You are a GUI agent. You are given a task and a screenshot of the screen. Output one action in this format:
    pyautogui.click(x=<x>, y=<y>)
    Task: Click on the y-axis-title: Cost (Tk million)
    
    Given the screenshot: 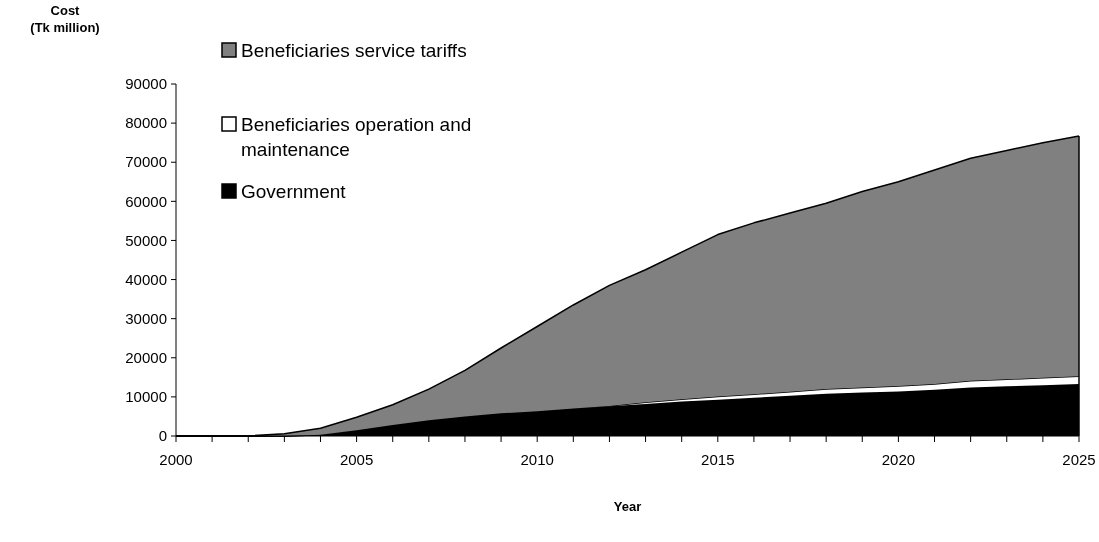 What is the action you would take?
    pyautogui.click(x=65, y=19)
    